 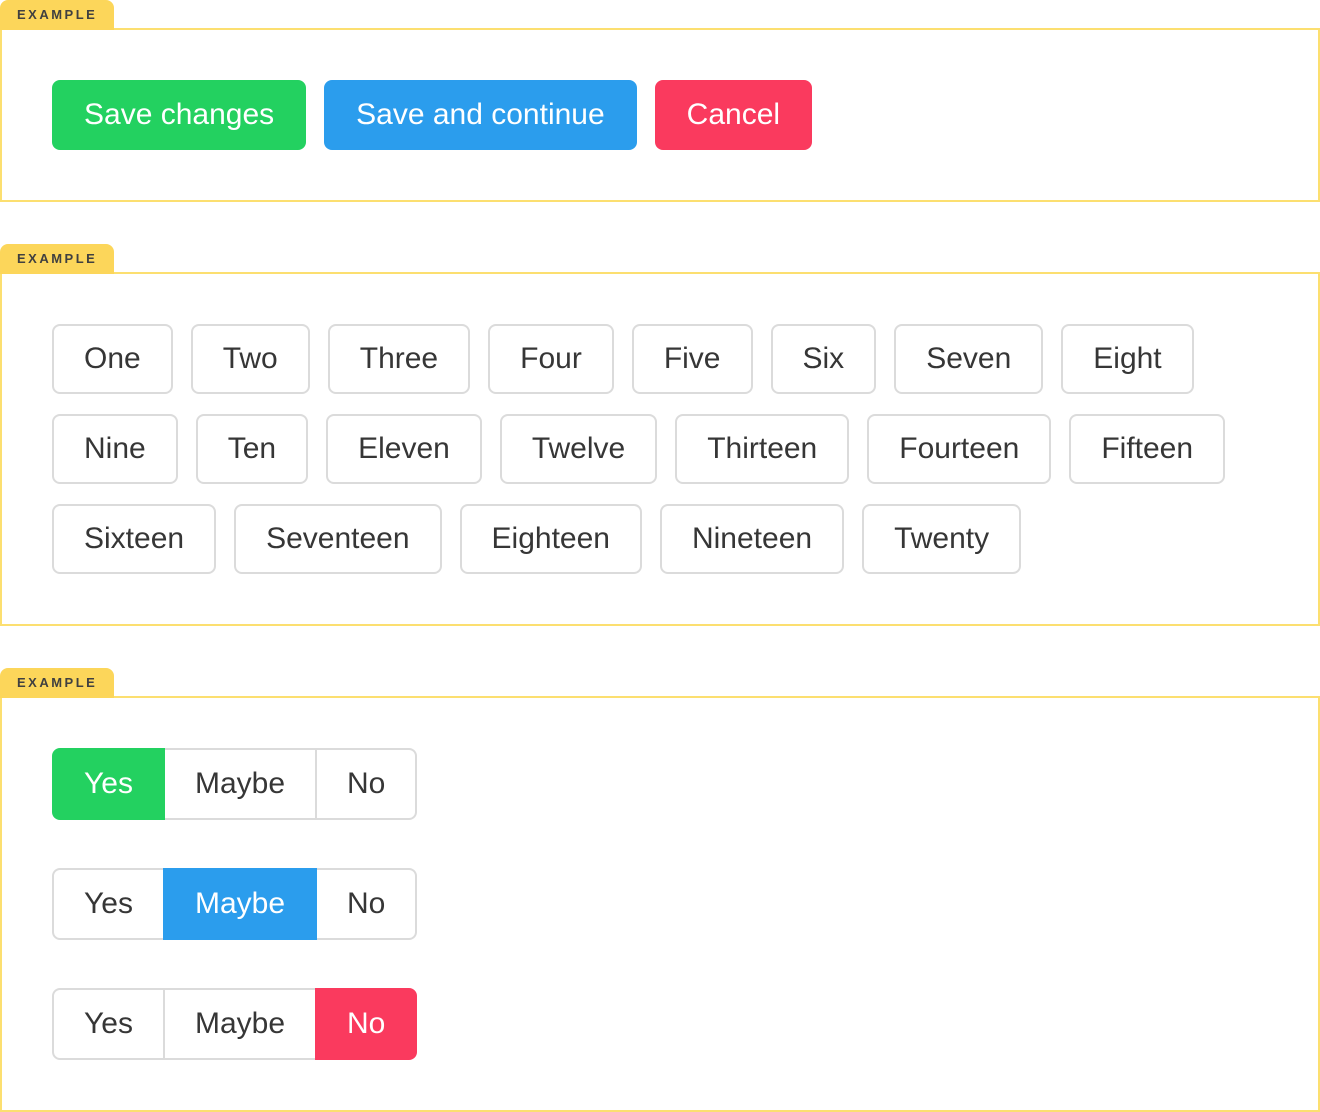 I want to click on button-cancel: Cancel, so click(x=733, y=115).